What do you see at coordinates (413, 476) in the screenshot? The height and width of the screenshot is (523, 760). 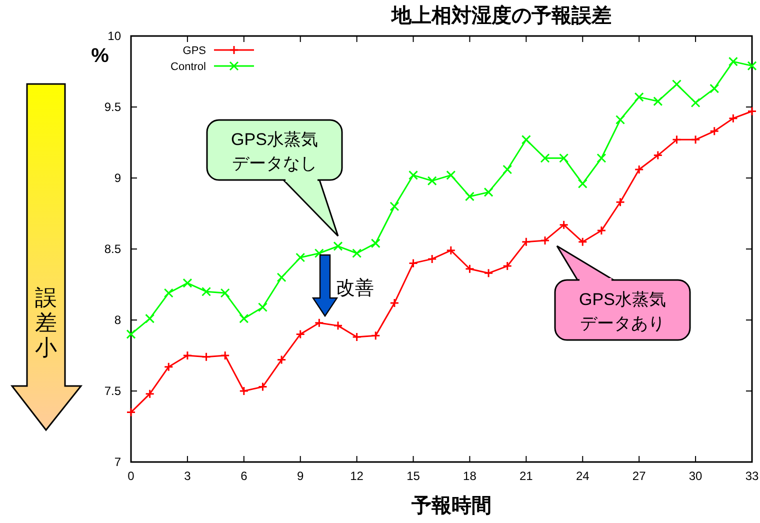 I see `x-tick-label: 15` at bounding box center [413, 476].